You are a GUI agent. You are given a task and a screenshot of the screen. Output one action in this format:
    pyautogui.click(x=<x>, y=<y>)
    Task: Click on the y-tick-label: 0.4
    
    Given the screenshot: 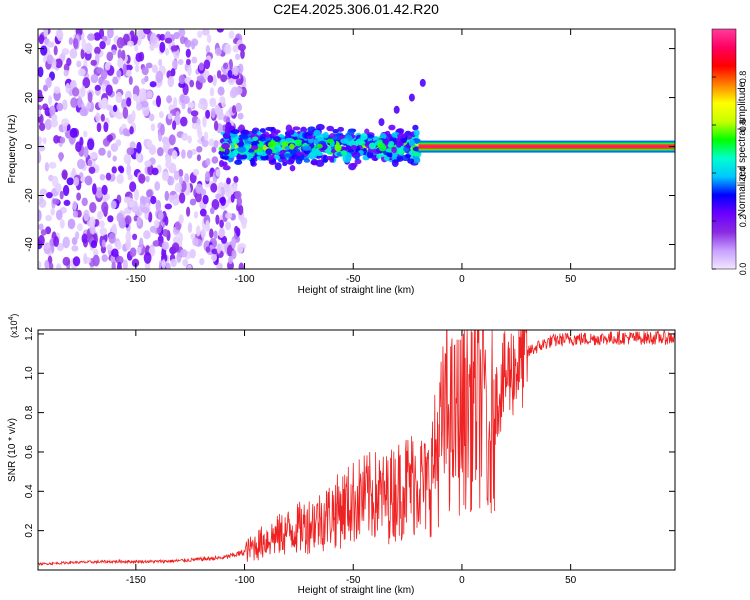 What is the action you would take?
    pyautogui.click(x=29, y=491)
    